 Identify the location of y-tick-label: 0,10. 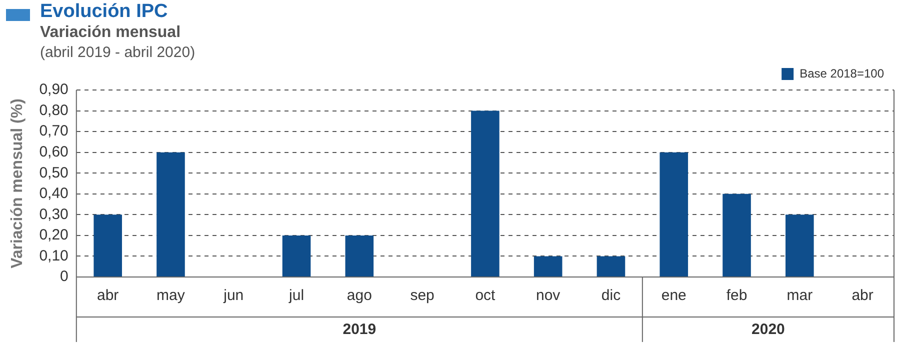
(53, 255).